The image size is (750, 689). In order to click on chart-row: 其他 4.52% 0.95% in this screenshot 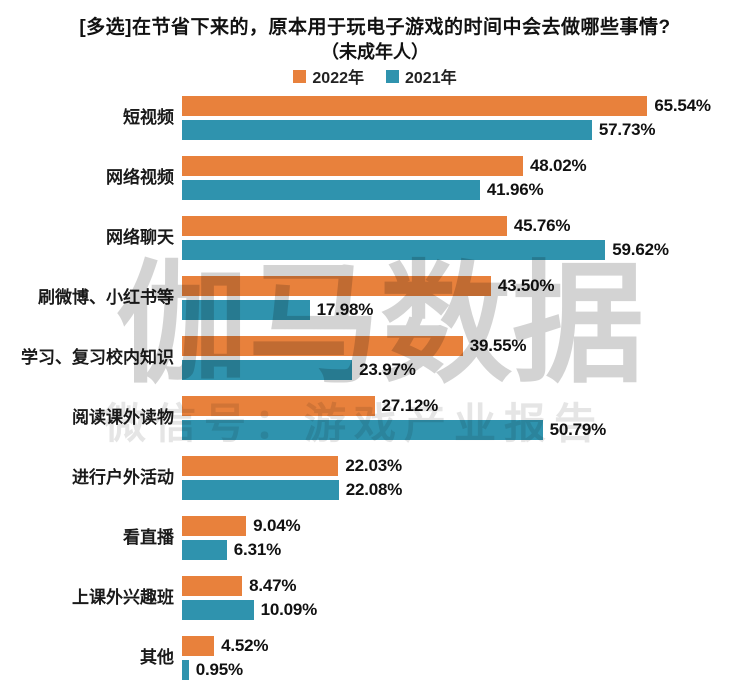, I will do `click(375, 658)`.